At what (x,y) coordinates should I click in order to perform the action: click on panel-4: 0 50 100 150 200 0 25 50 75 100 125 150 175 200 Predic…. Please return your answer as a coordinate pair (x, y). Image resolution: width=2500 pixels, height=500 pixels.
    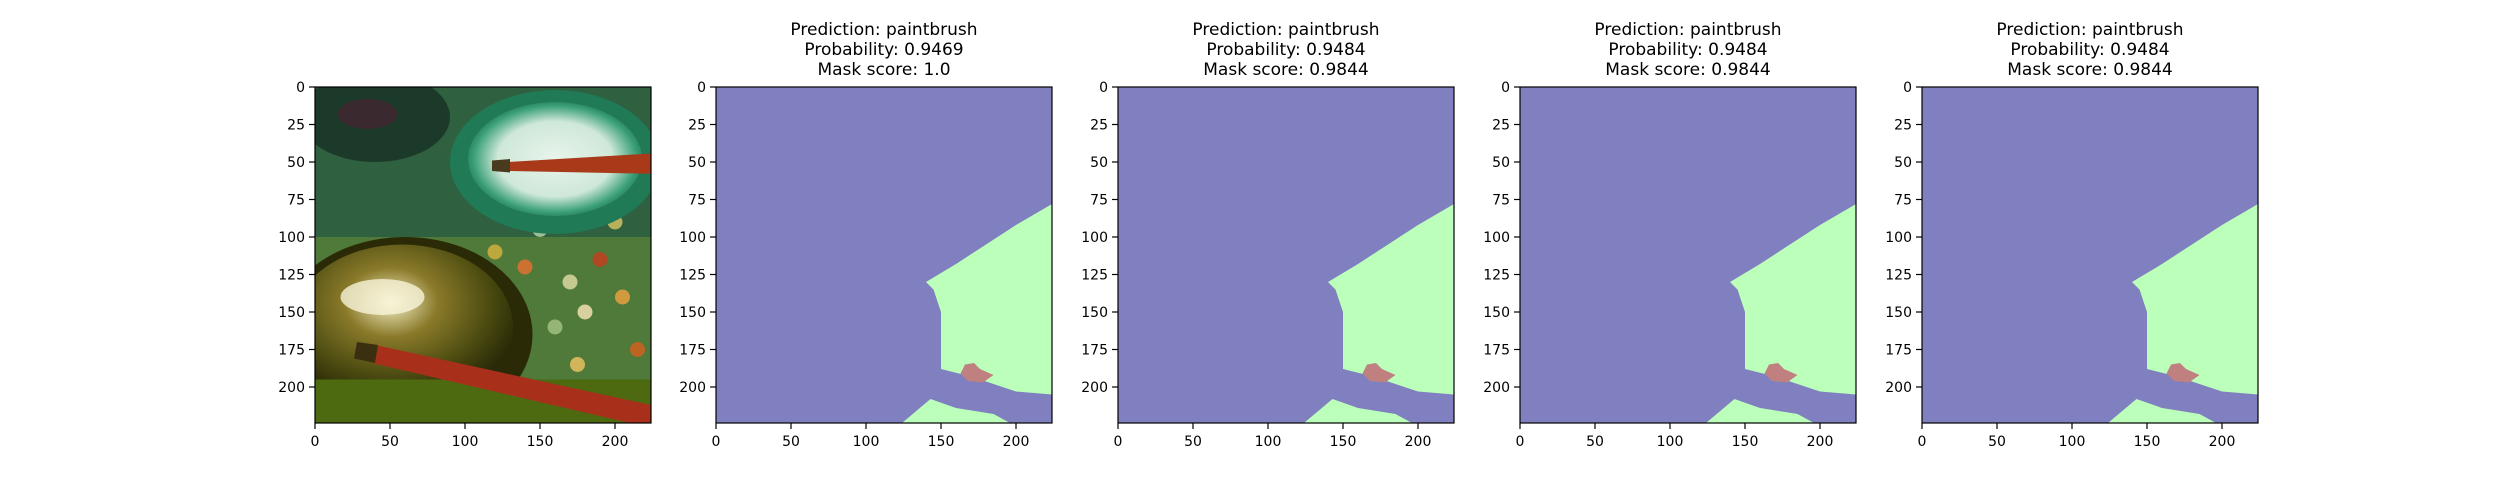
    Looking at the image, I should click on (1670, 235).